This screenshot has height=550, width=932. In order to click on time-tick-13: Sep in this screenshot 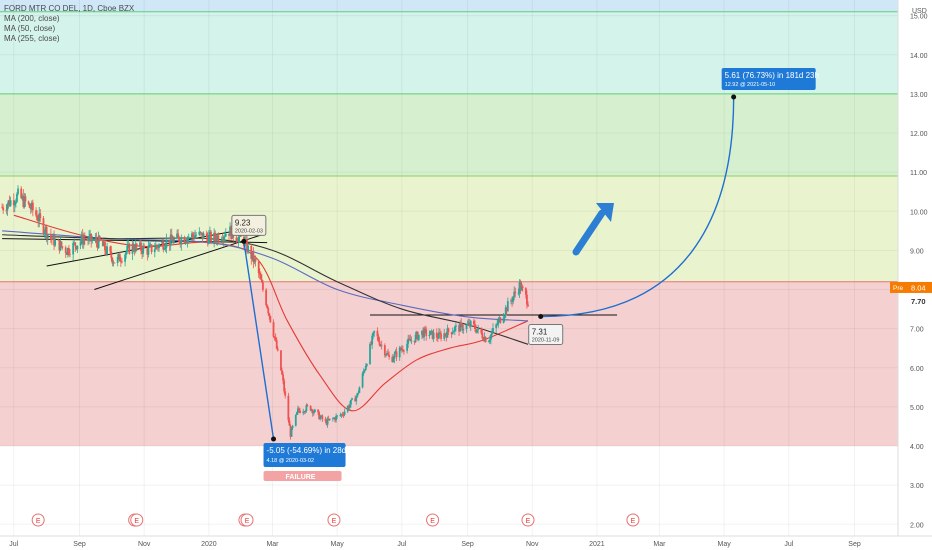, I will do `click(854, 544)`.